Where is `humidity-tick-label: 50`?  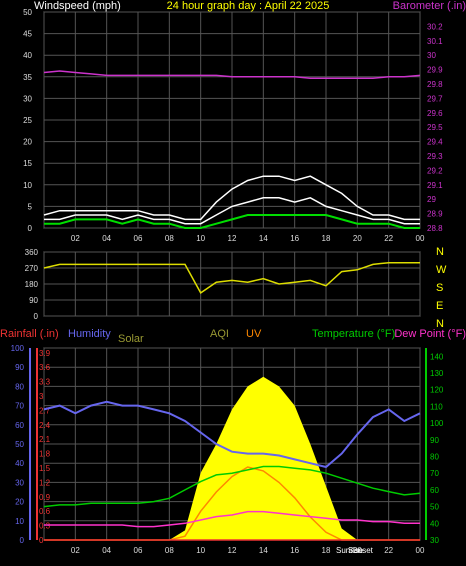
humidity-tick-label: 50 is located at coordinates (19, 444).